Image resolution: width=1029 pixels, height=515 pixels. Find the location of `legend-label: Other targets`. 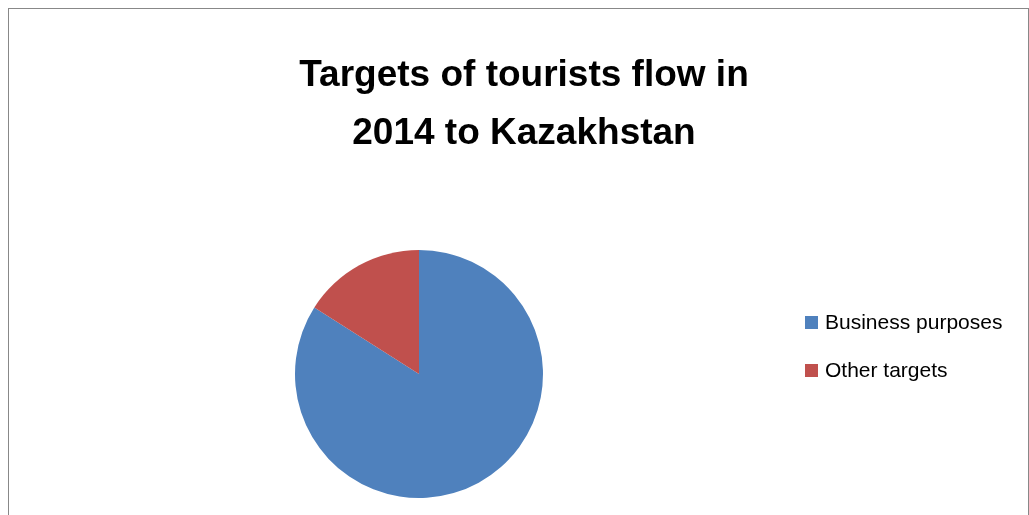

legend-label: Other targets is located at coordinates (886, 369).